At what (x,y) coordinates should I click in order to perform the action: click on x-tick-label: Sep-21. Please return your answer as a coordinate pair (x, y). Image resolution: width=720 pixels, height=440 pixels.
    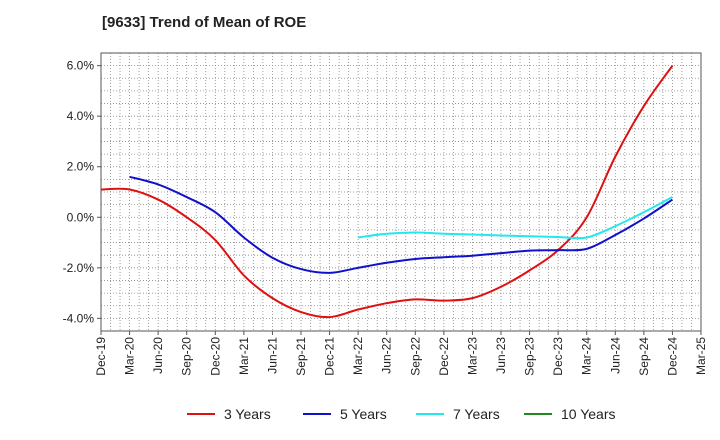
    Looking at the image, I should click on (301, 356).